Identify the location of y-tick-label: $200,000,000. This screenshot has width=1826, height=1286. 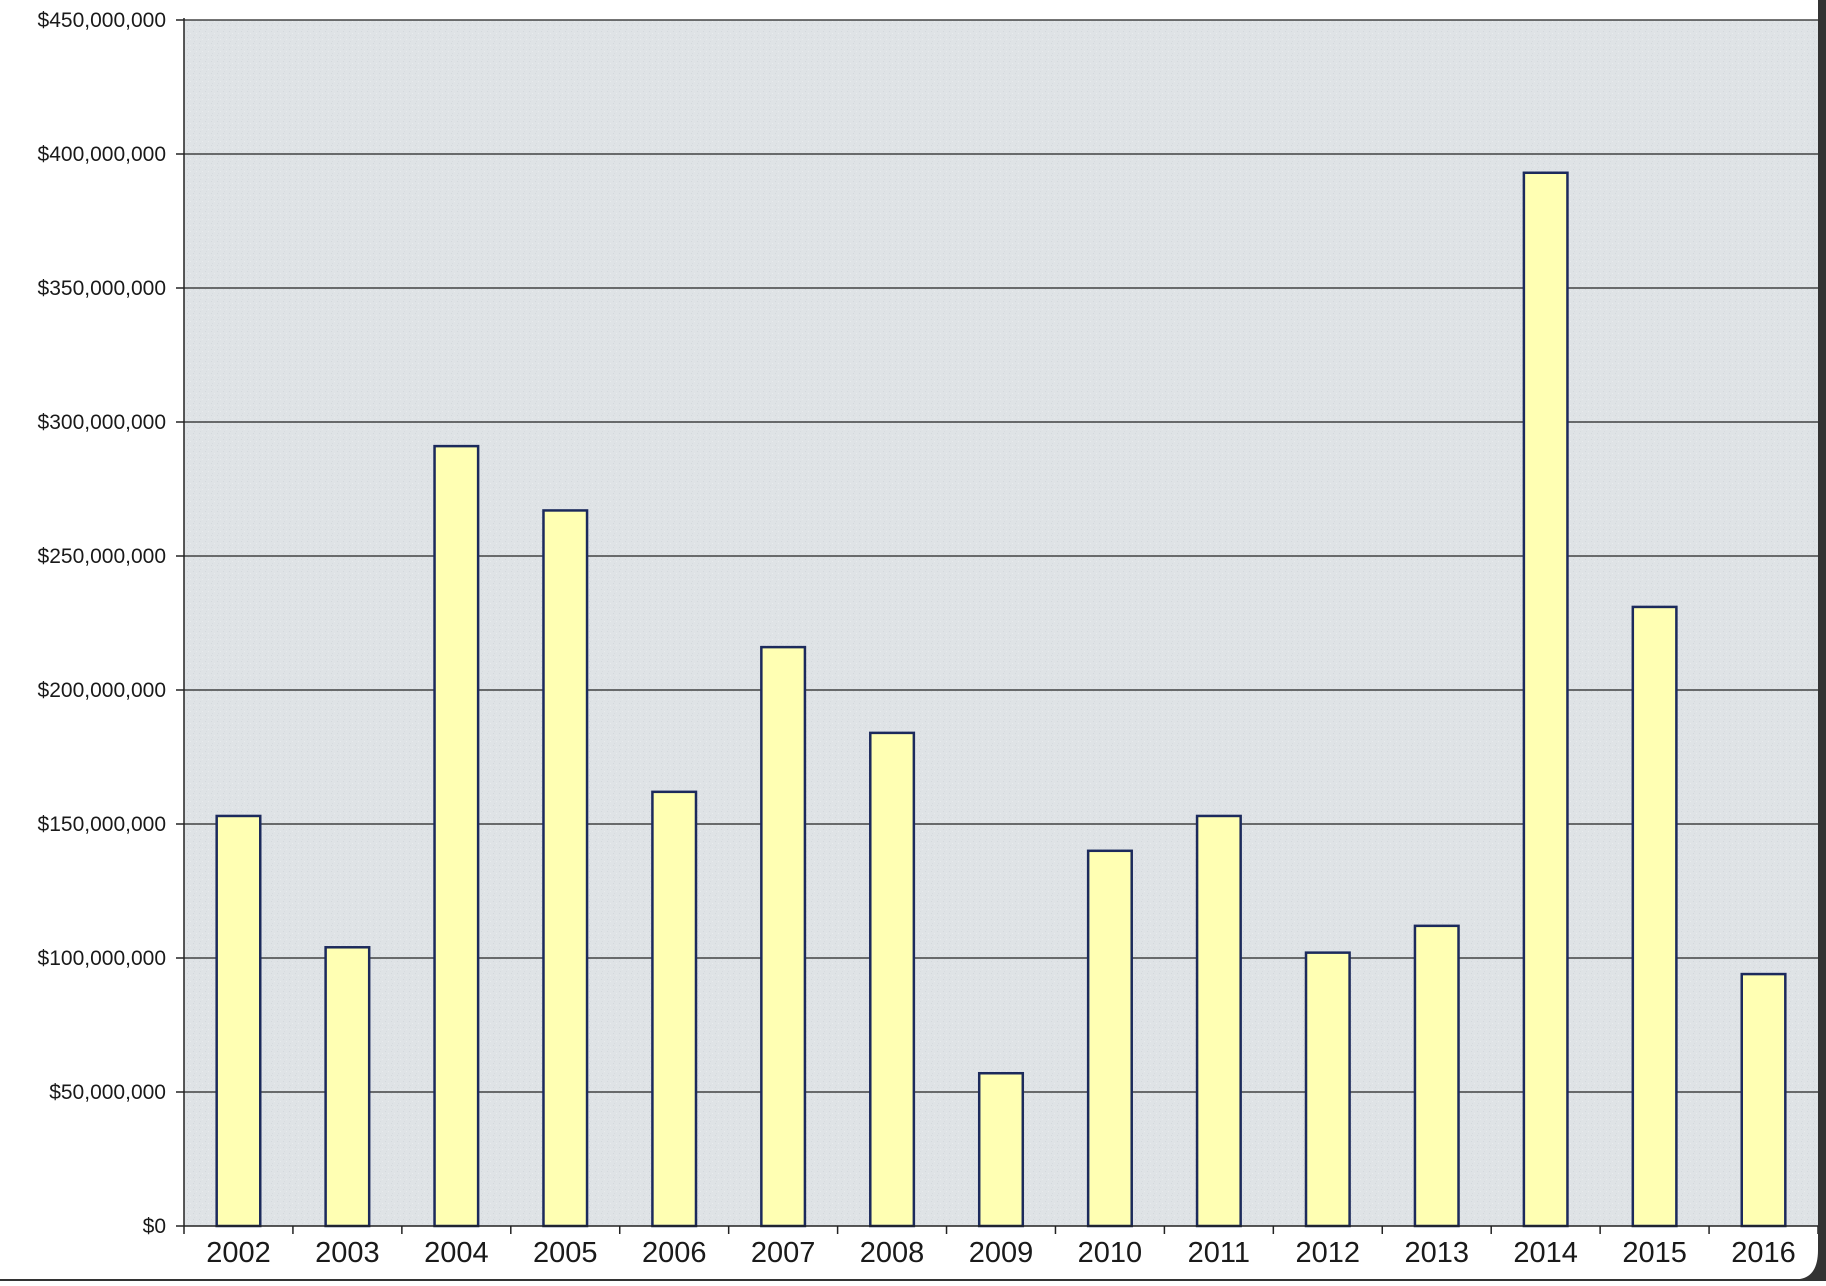
(102, 690).